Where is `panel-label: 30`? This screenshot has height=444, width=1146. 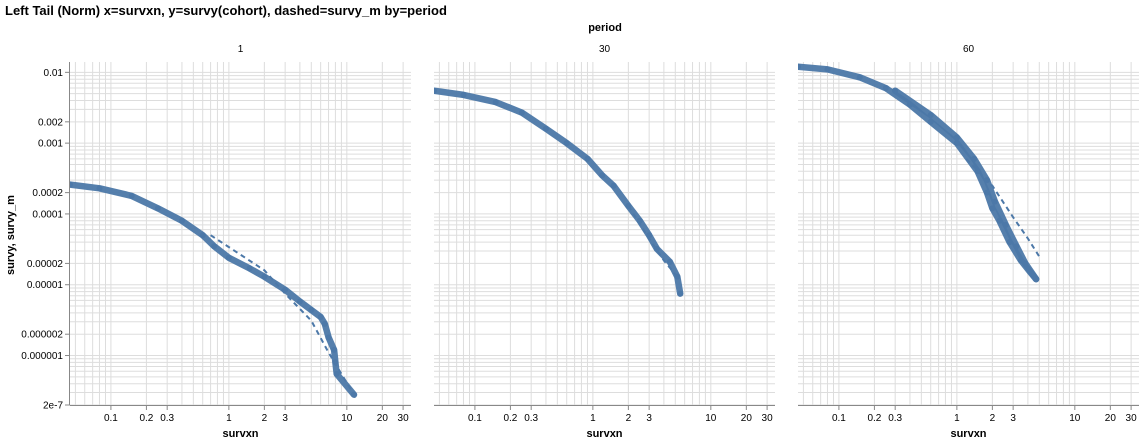 panel-label: 30 is located at coordinates (605, 49).